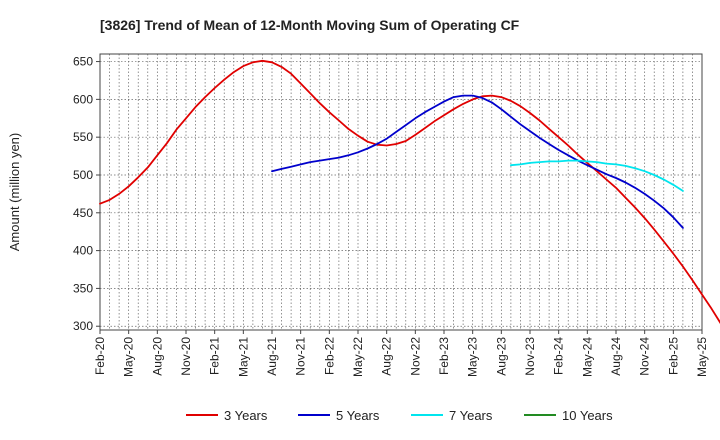  What do you see at coordinates (399, 415) in the screenshot?
I see `legend: 3 Years 5 Years 7 Years 10 Years` at bounding box center [399, 415].